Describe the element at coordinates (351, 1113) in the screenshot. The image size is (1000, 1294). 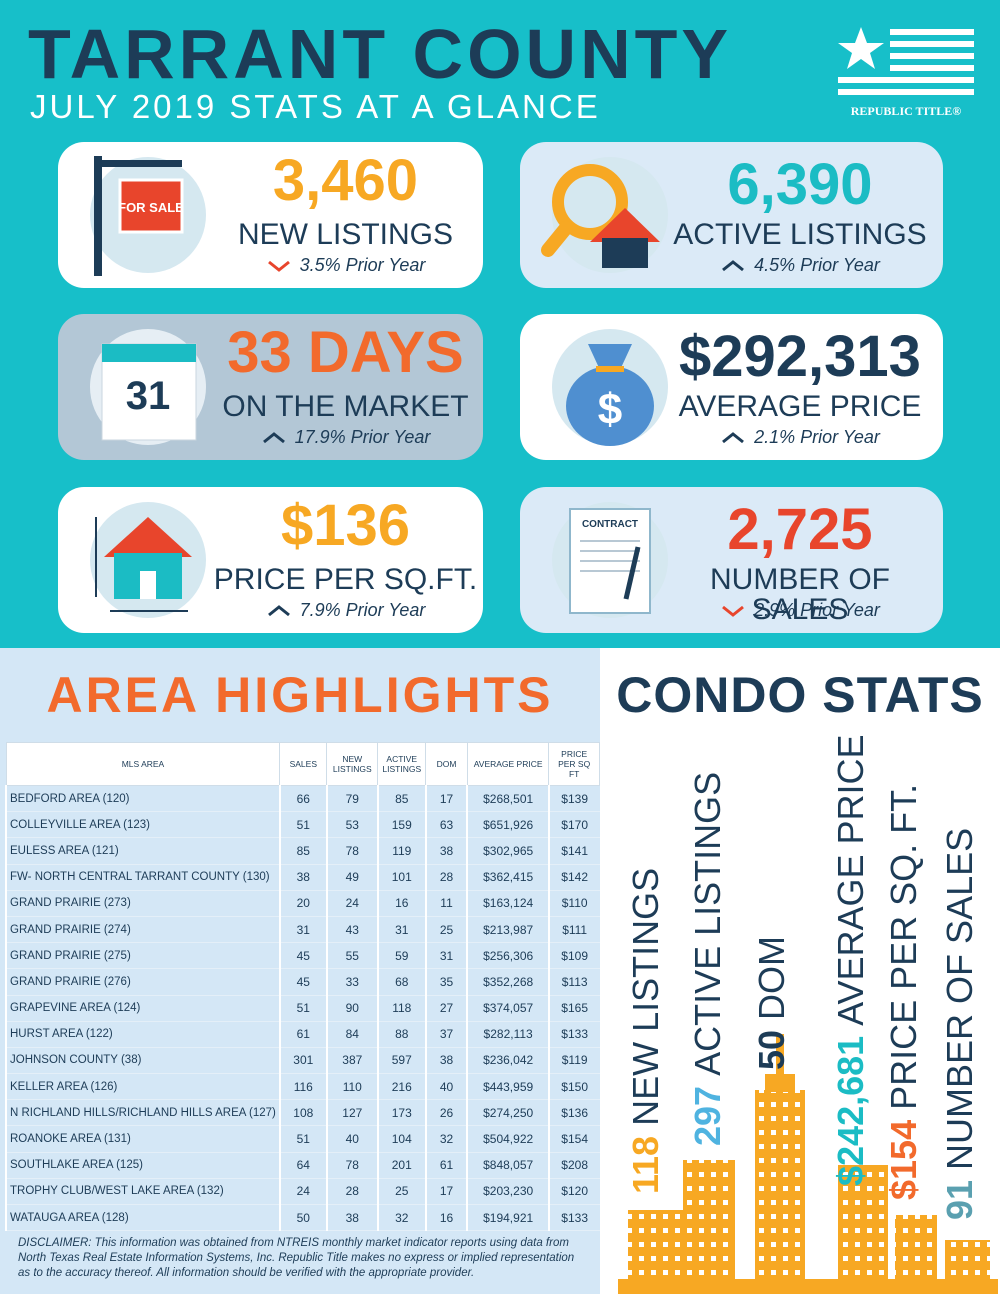
I see `table-cell: 127` at that location.